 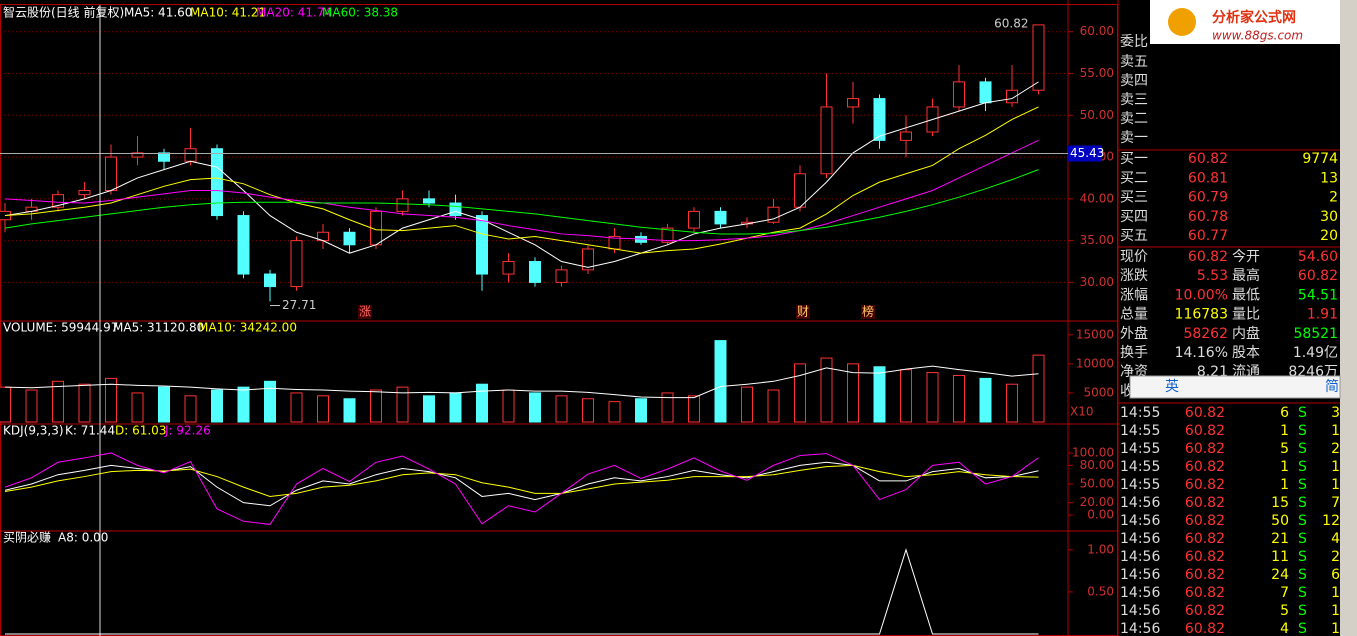 I want to click on toolbar-strip, so click(x=1348, y=318).